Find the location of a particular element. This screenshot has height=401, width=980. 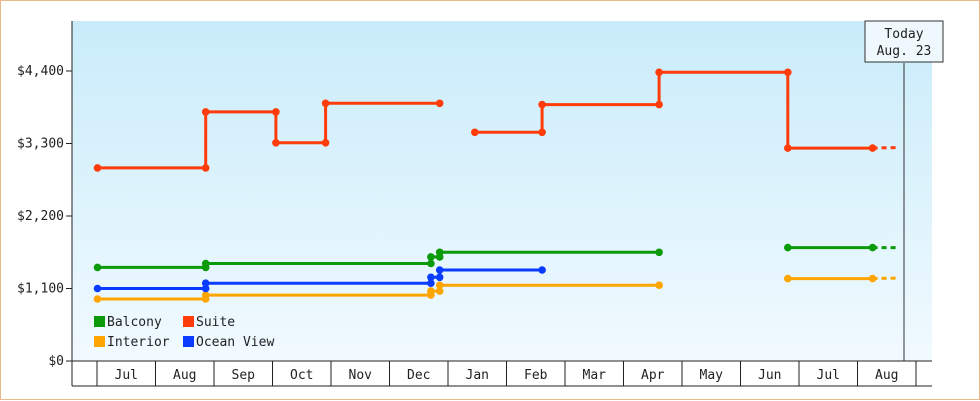

y-tick-label: $2,200 is located at coordinates (40, 216).